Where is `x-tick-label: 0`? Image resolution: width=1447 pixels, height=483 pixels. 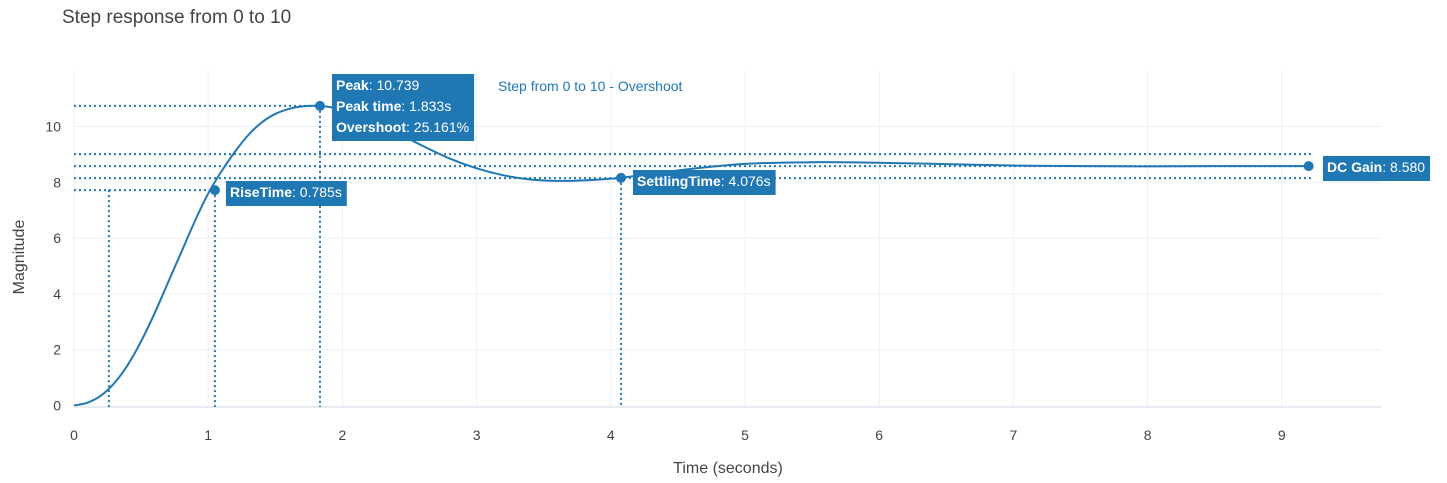 x-tick-label: 0 is located at coordinates (74, 435).